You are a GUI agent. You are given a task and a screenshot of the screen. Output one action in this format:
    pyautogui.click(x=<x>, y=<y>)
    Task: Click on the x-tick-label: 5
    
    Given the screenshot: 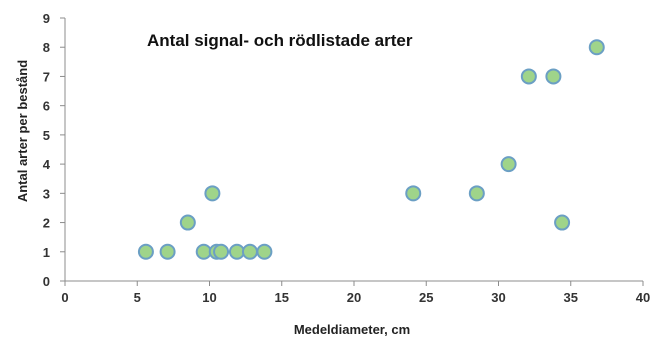 What is the action you would take?
    pyautogui.click(x=137, y=297)
    